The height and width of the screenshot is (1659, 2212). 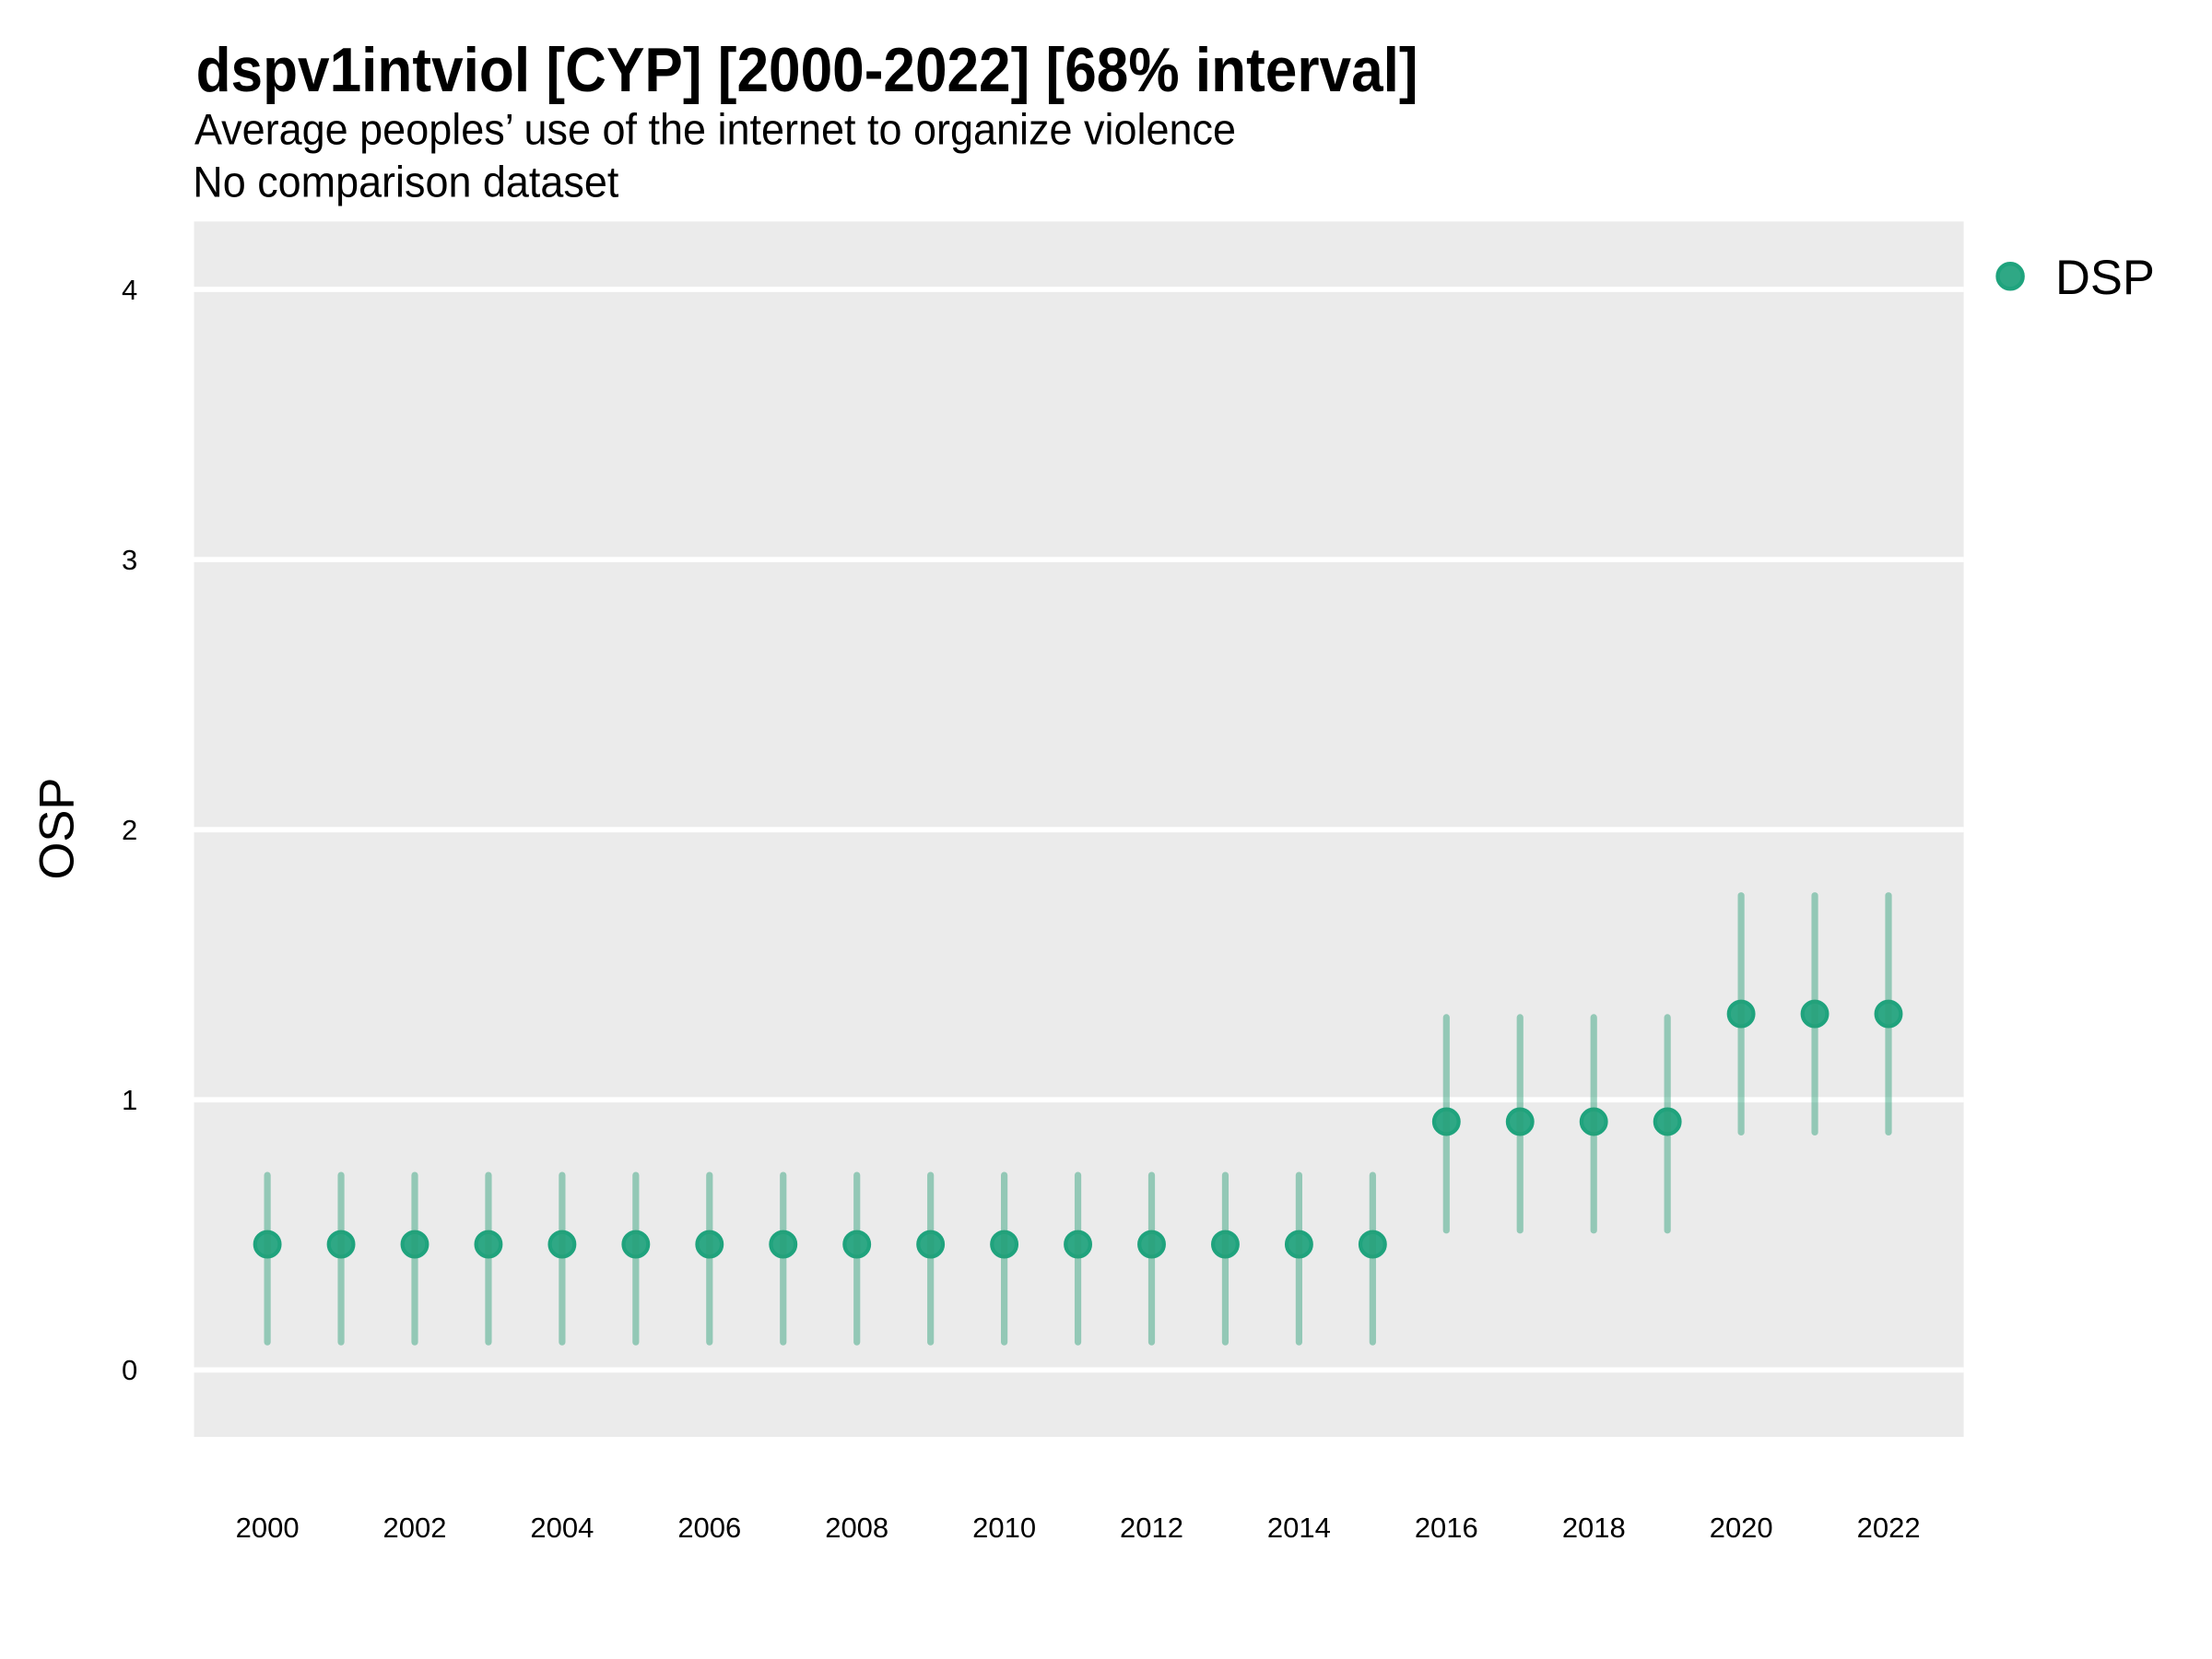 I want to click on svg-text: 2004, so click(x=562, y=1528).